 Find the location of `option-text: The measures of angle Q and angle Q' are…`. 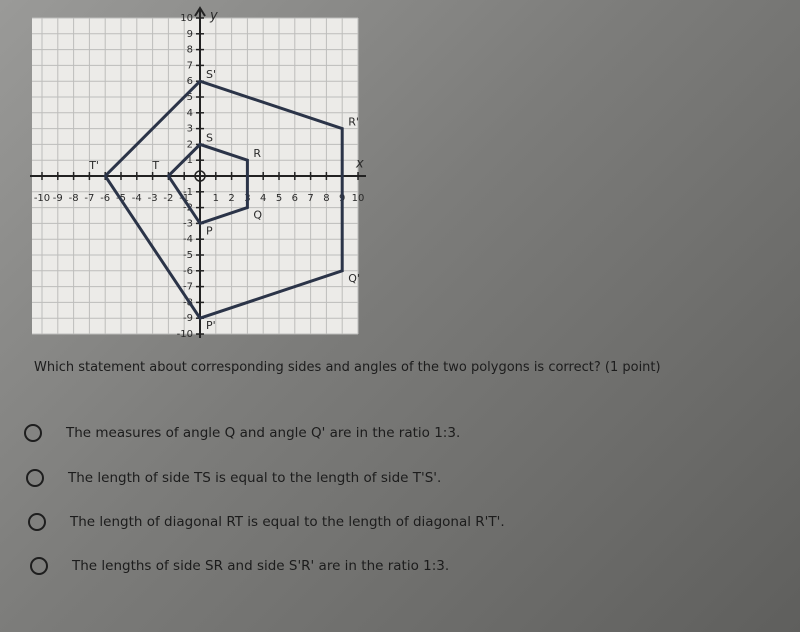

option-text: The measures of angle Q and angle Q' are… is located at coordinates (263, 433).